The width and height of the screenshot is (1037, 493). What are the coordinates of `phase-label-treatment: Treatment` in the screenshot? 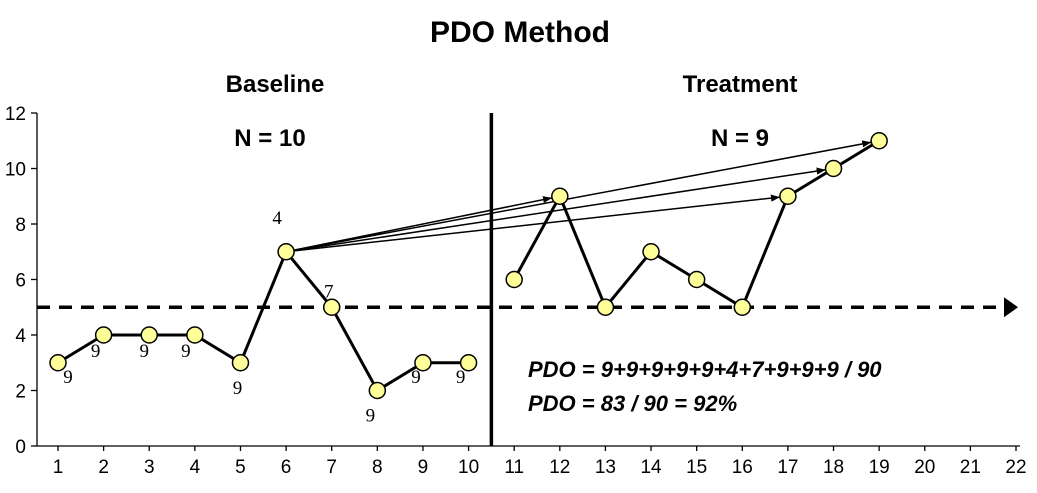 It's located at (740, 84).